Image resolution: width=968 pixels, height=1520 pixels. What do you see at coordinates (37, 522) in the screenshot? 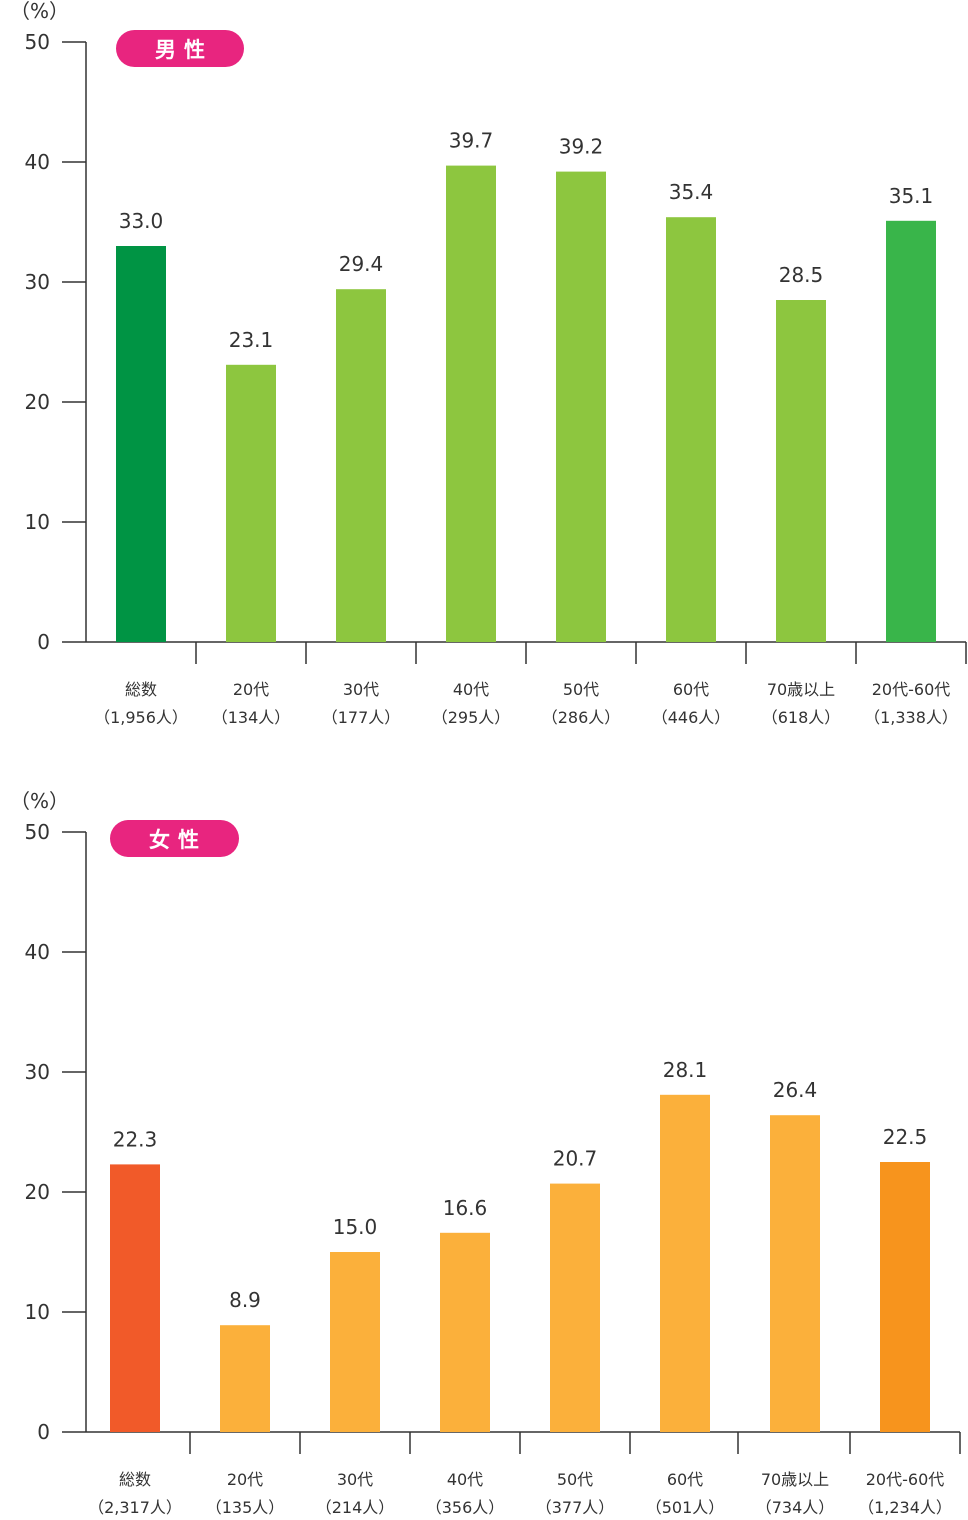
I see `male-y-tick-label: 10` at bounding box center [37, 522].